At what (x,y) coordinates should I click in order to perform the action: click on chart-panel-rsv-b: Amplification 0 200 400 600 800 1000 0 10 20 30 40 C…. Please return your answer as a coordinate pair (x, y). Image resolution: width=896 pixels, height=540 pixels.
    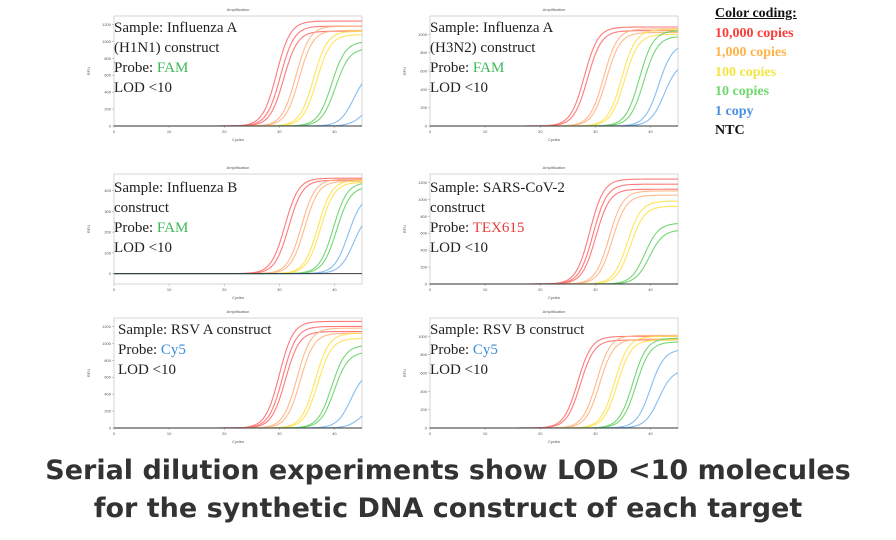
    Looking at the image, I should click on (548, 380).